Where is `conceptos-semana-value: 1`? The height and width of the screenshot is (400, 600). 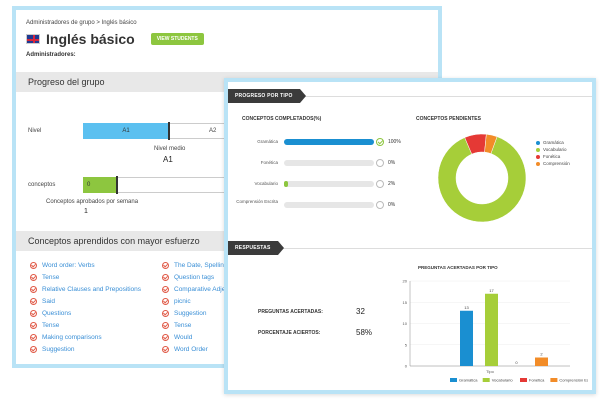
conceptos-semana-value: 1 is located at coordinates (86, 211).